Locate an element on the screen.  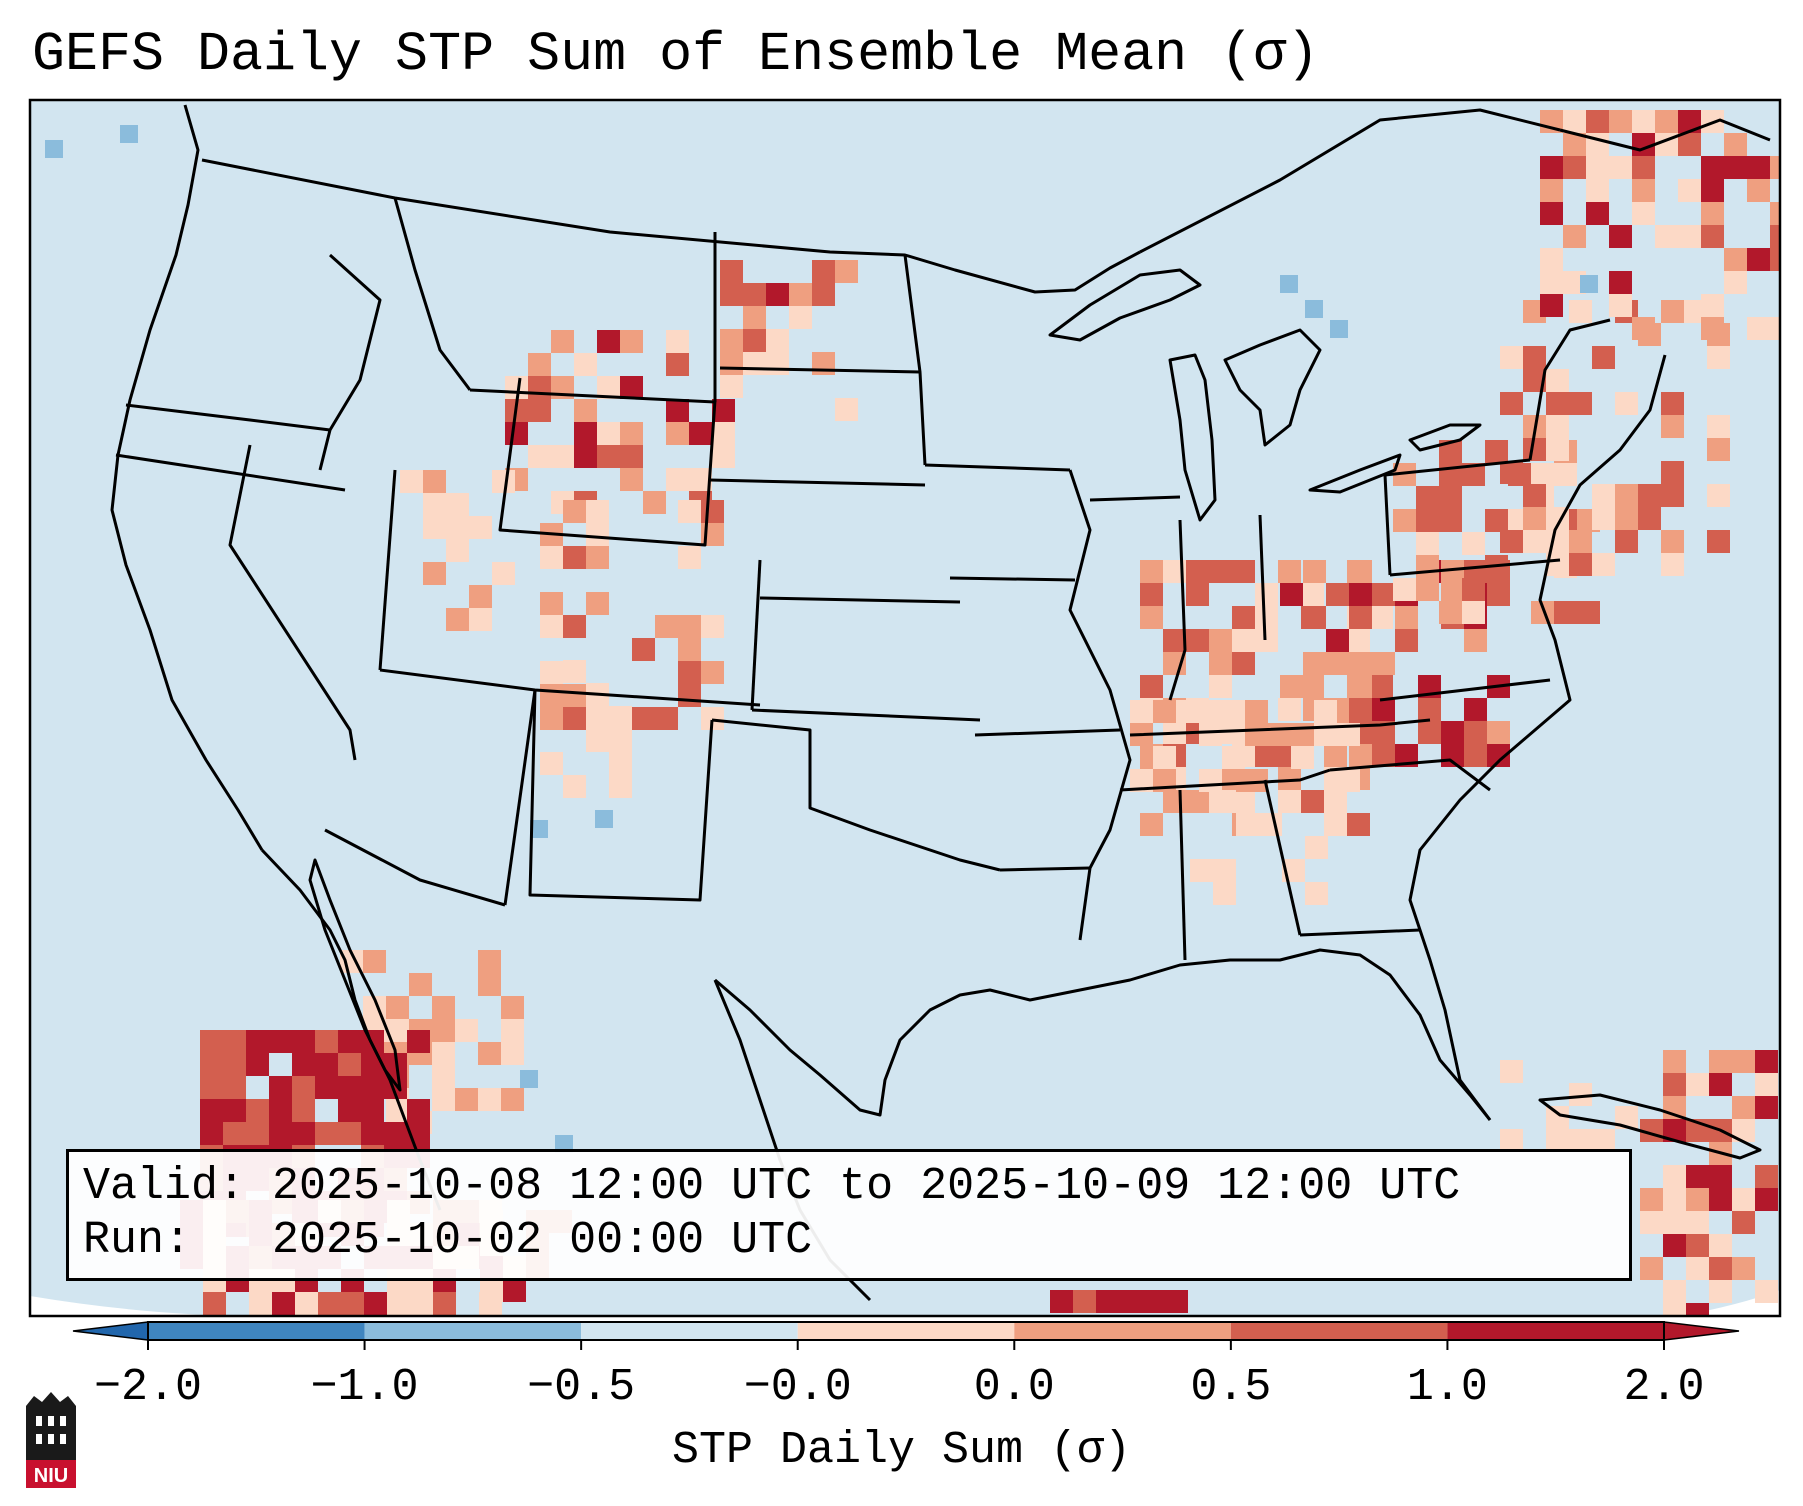
colorbar-tick-label: −0.0 is located at coordinates (797, 1387).